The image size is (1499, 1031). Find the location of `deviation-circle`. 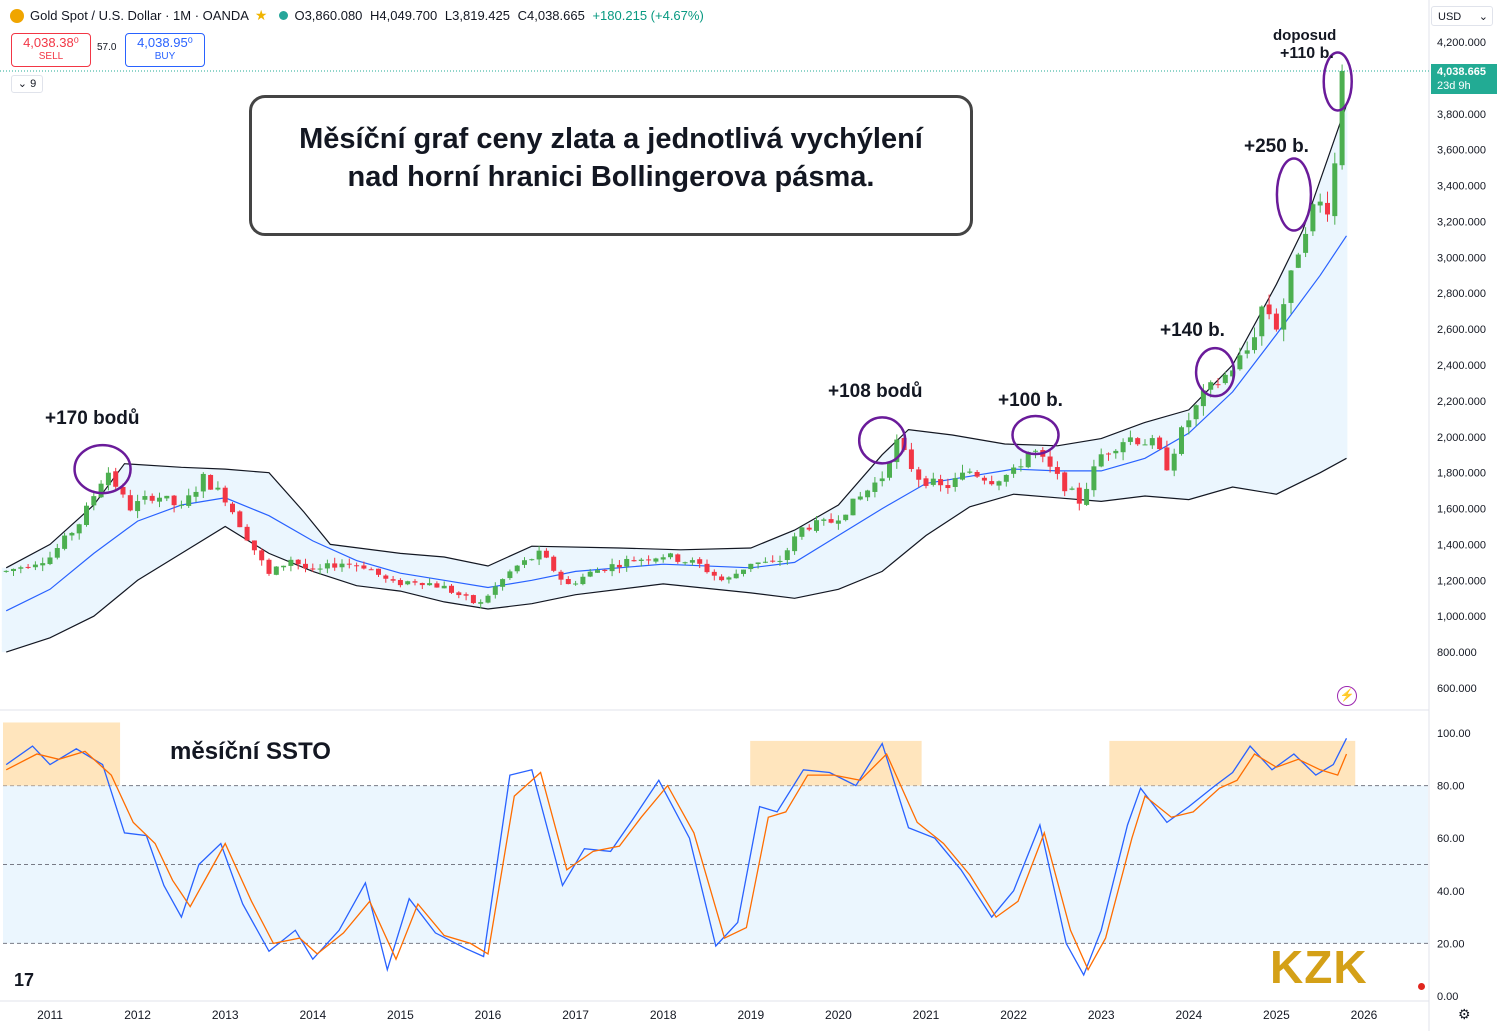

deviation-circle is located at coordinates (1337, 81).